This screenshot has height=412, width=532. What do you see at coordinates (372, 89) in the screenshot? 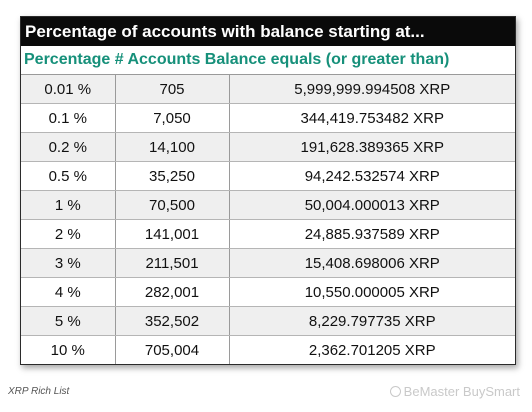
I see `balance-cell: 5,999,999.994508 XRP` at bounding box center [372, 89].